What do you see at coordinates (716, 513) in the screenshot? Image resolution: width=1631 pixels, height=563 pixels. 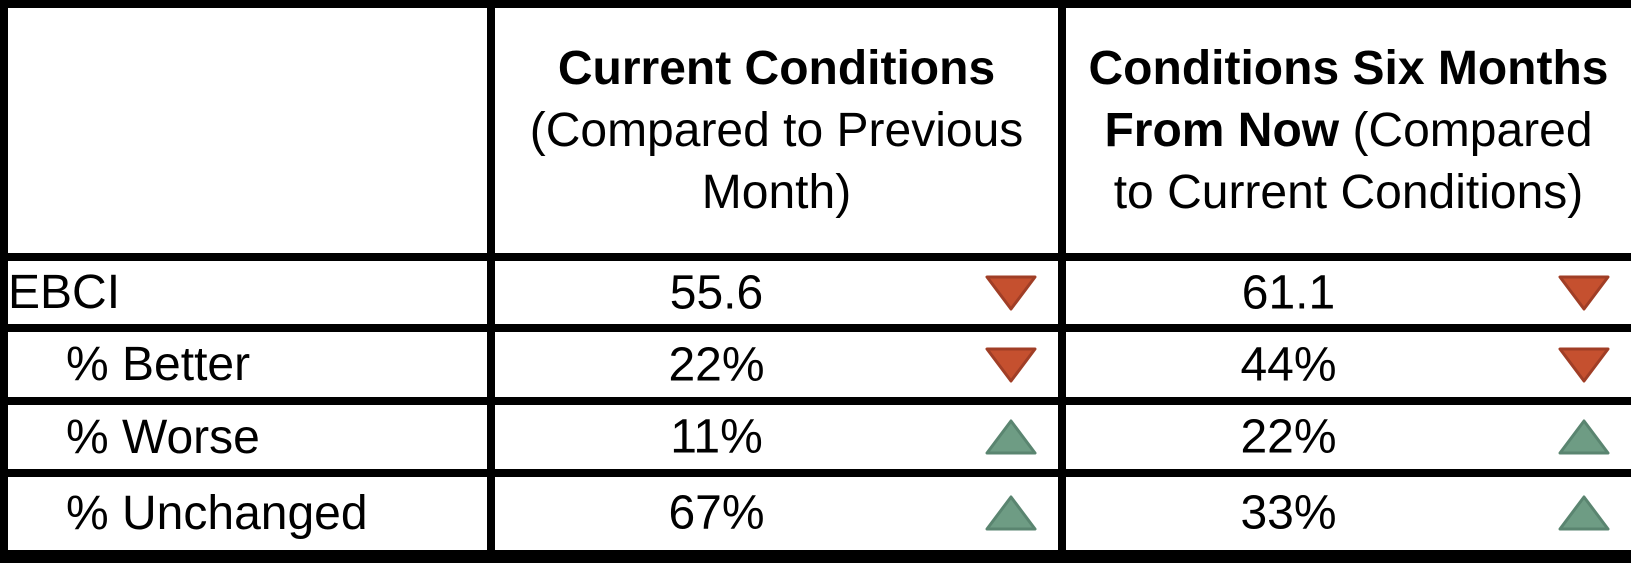 I see `value-text: 67%` at bounding box center [716, 513].